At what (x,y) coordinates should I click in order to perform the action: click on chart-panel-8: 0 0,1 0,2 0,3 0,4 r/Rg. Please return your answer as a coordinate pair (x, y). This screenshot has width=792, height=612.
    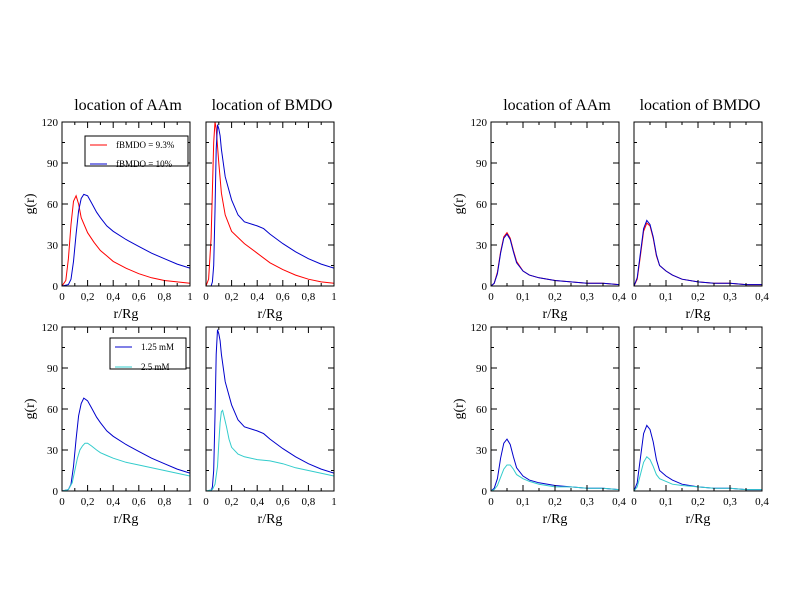
    Looking at the image, I should click on (700, 426).